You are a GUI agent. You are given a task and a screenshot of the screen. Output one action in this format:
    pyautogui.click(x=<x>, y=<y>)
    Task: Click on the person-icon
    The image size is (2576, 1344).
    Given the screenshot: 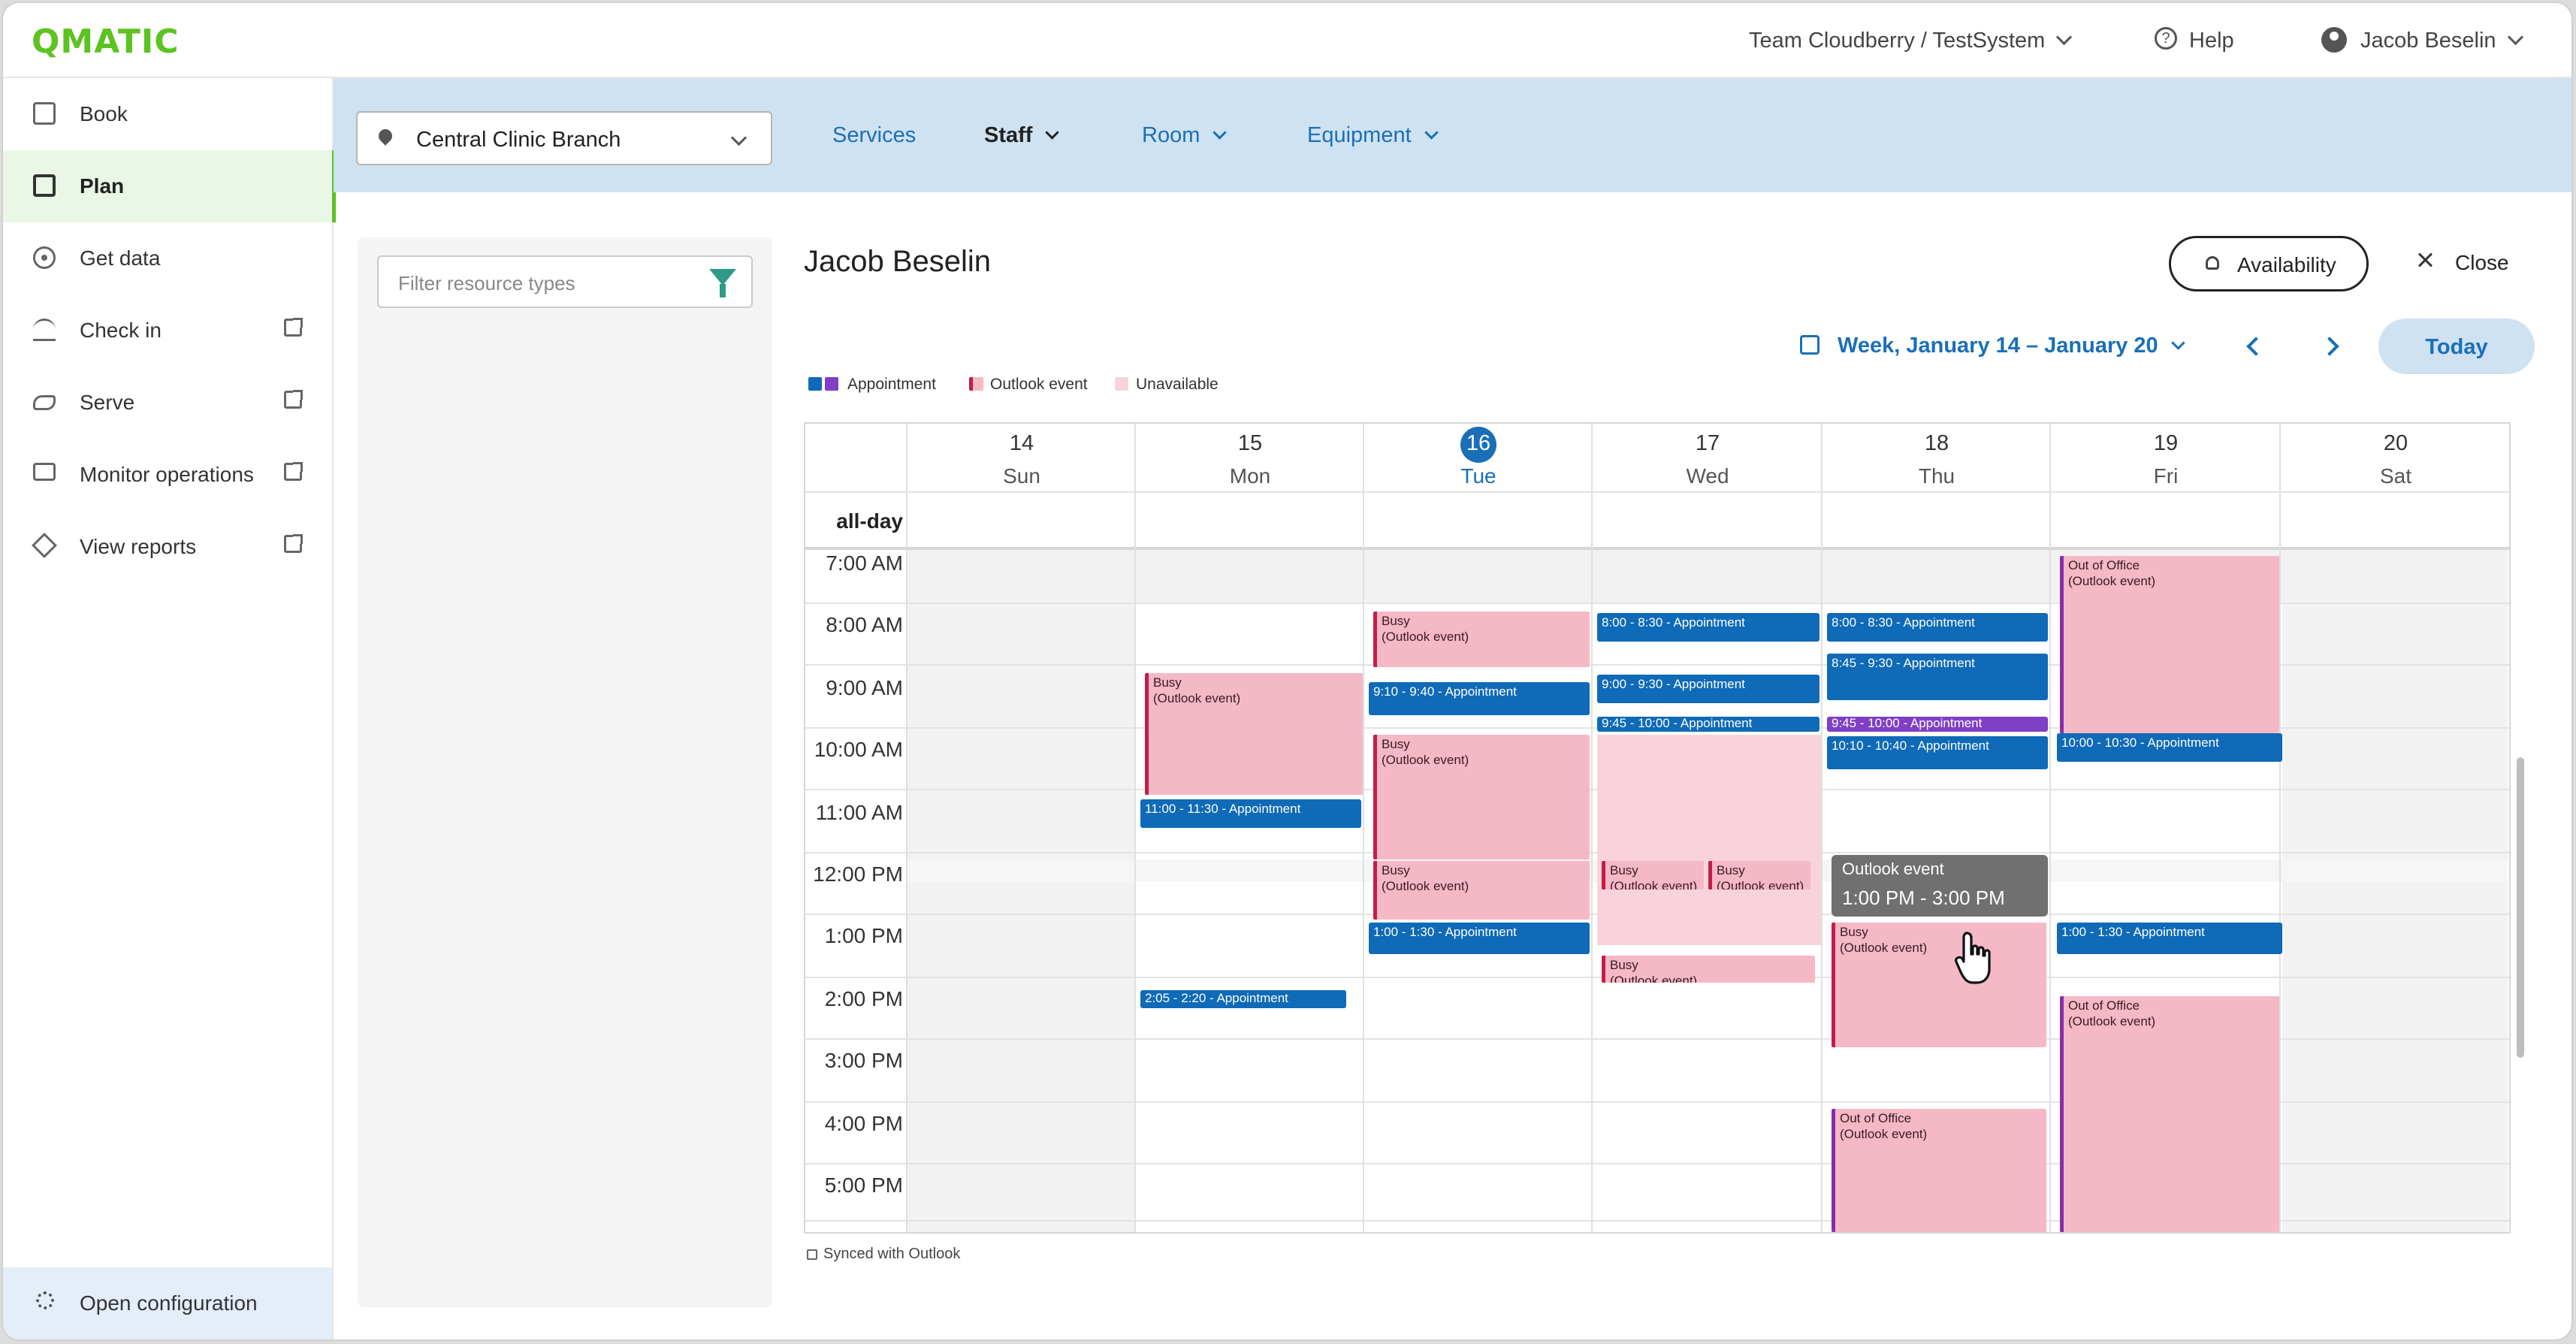 What is the action you would take?
    pyautogui.click(x=2212, y=263)
    